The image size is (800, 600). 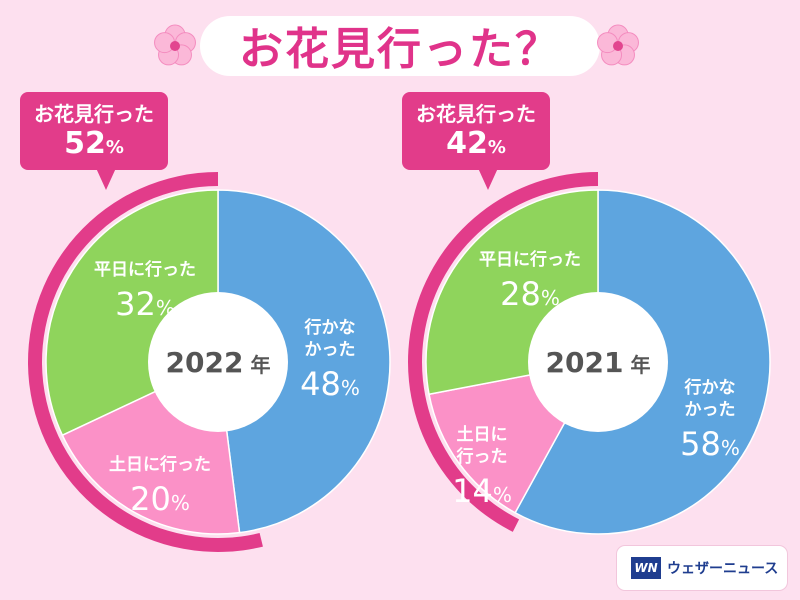 I want to click on center-hole-2022, so click(x=218, y=362).